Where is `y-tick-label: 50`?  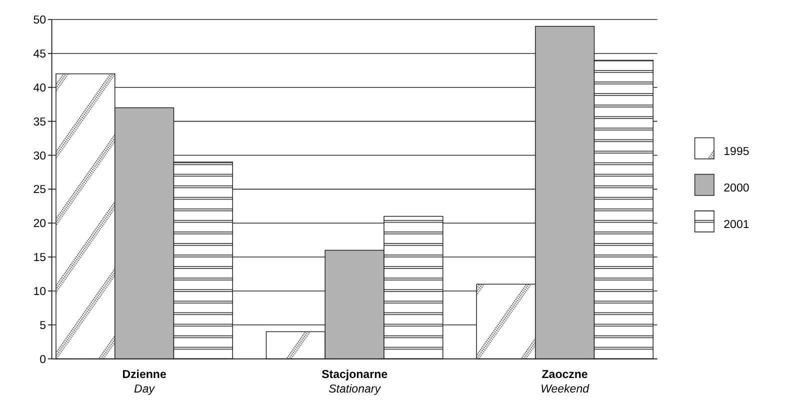 y-tick-label: 50 is located at coordinates (39, 20).